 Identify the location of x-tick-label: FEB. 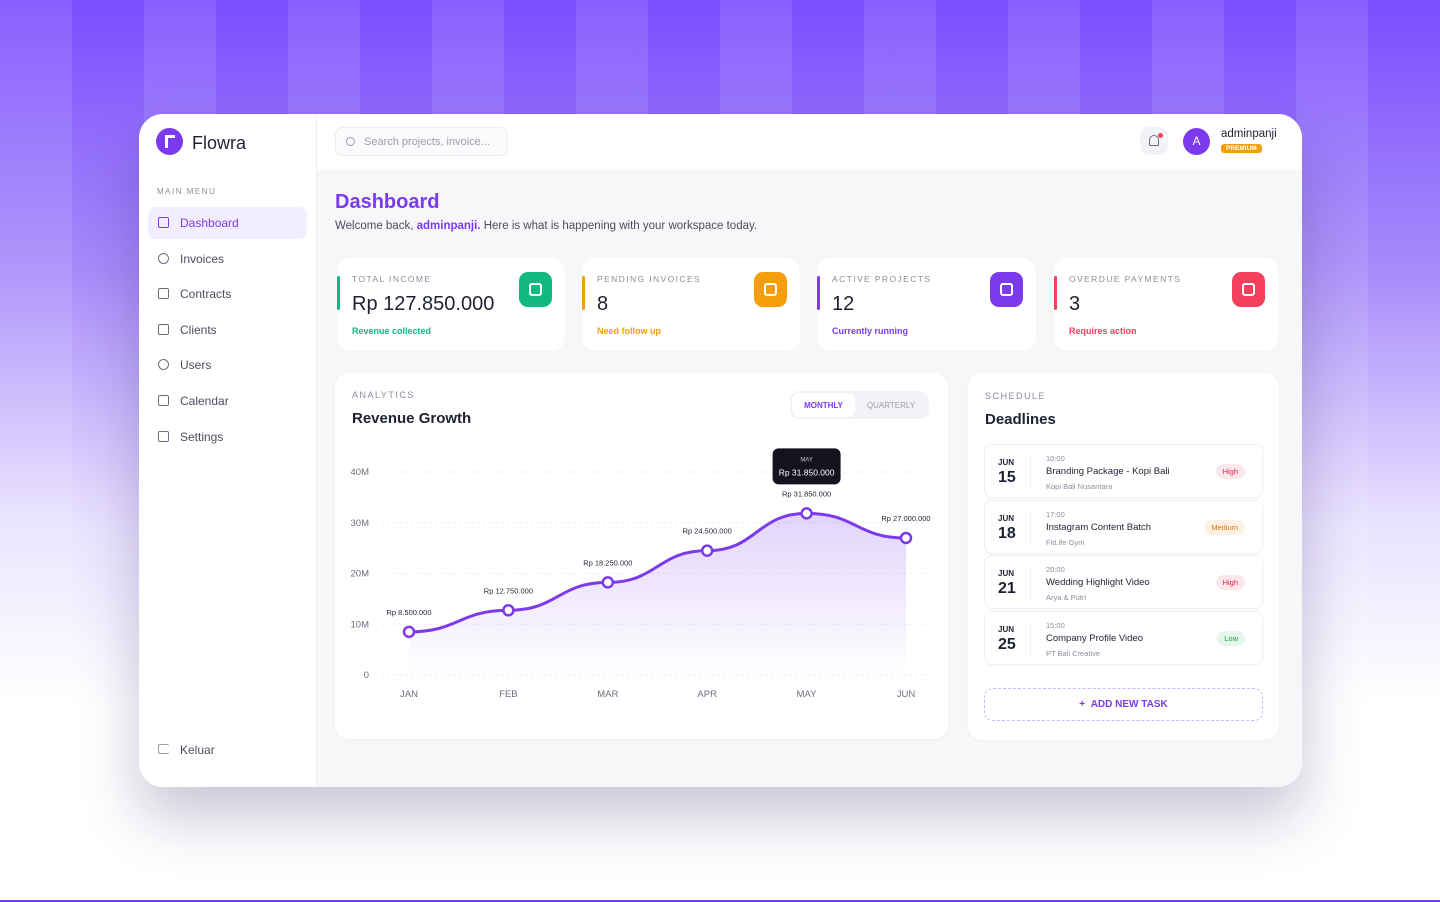
(508, 694).